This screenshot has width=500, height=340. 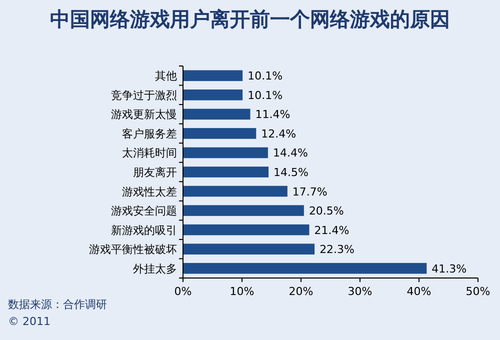 What do you see at coordinates (166, 76) in the screenshot?
I see `y-tick-label: 其他` at bounding box center [166, 76].